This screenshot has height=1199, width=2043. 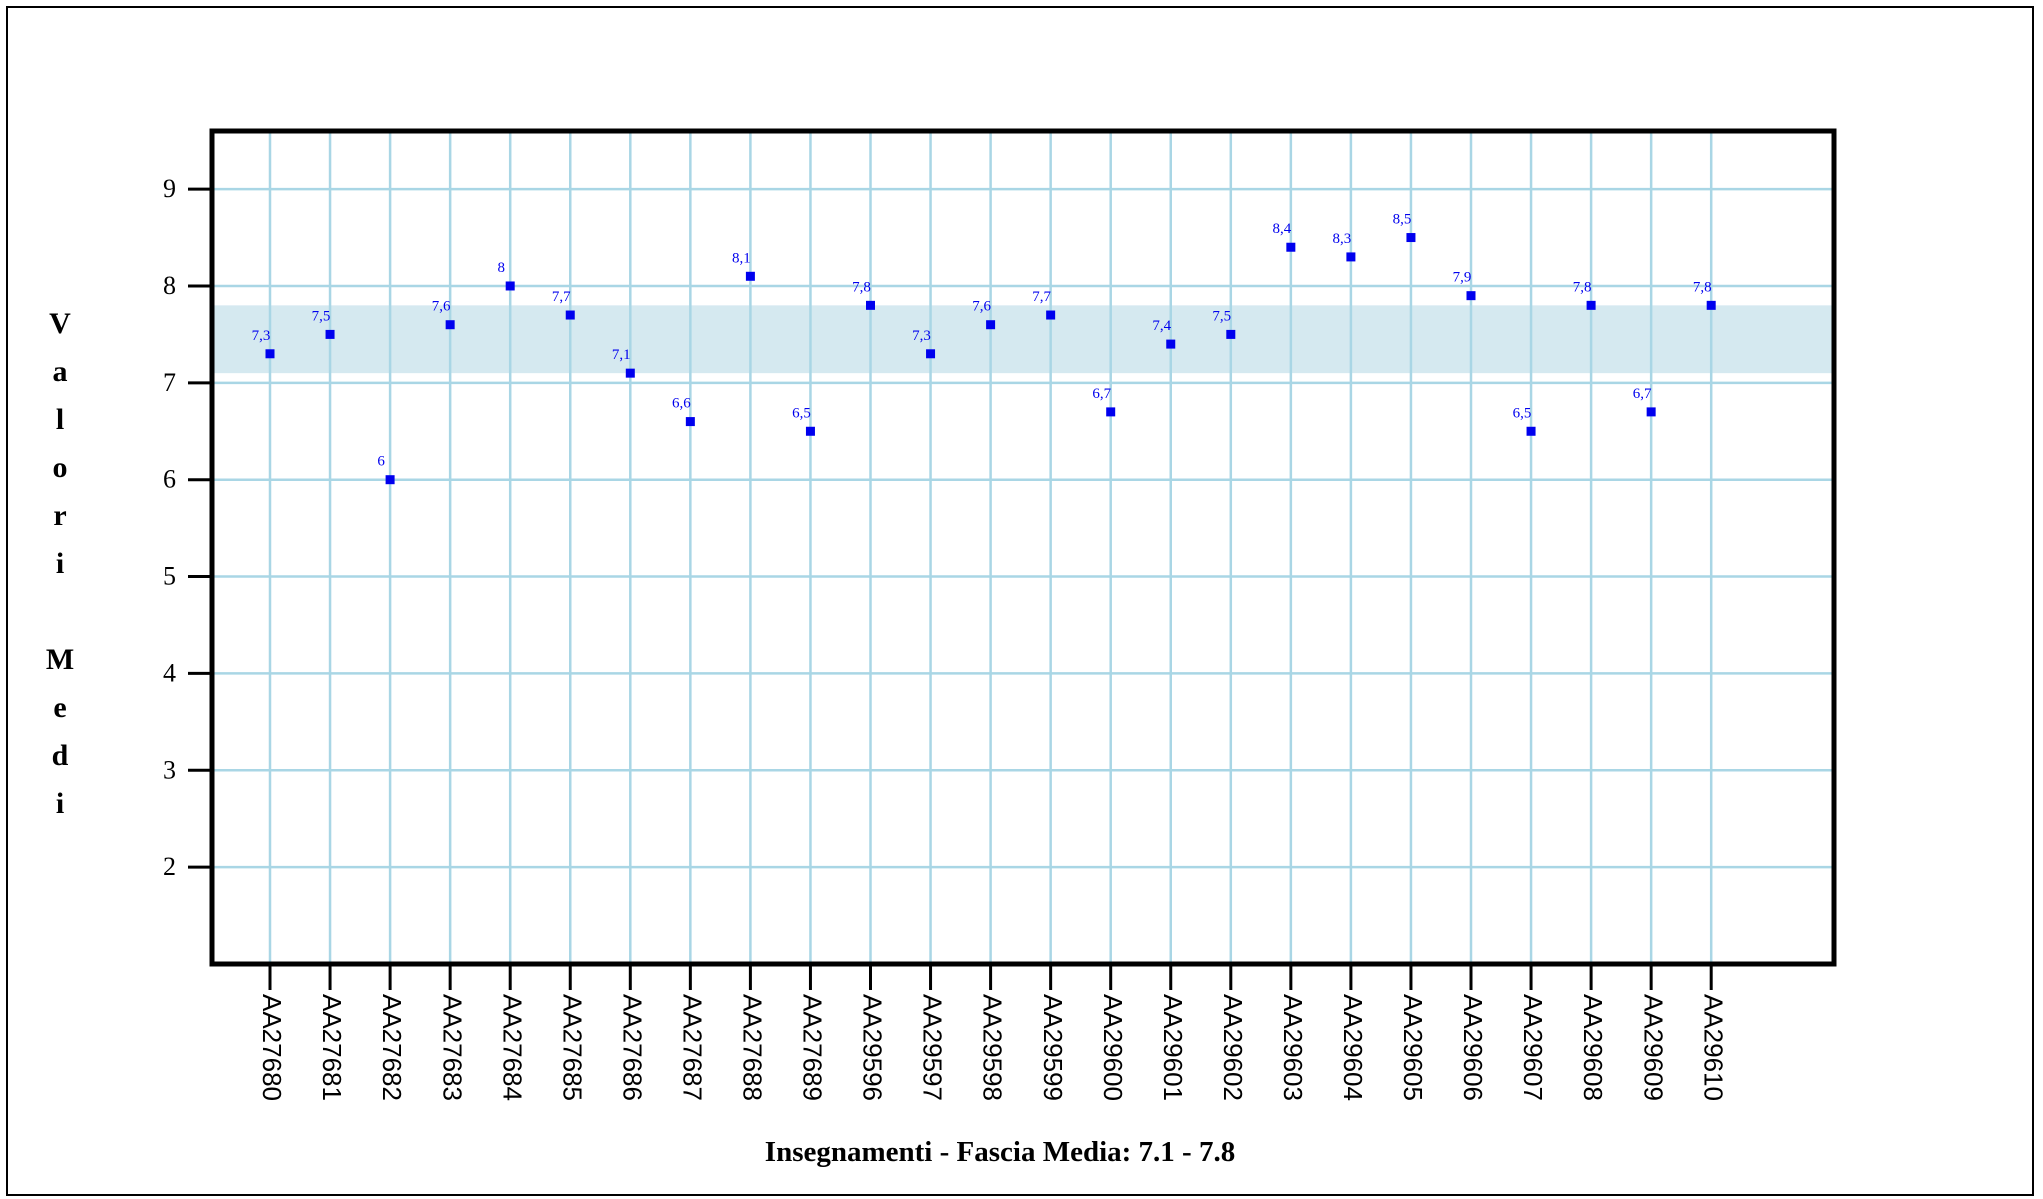 I want to click on x-tick-label: AA29598, so click(x=993, y=1047).